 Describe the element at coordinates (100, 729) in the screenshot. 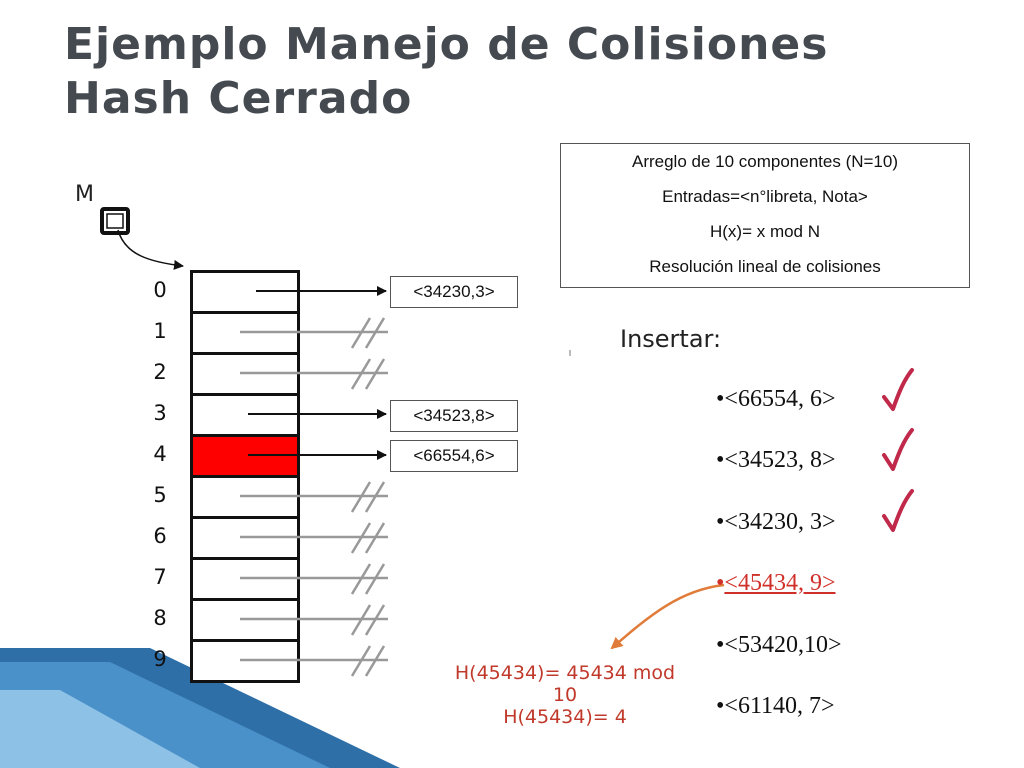

I see `corner-wedge-light` at that location.